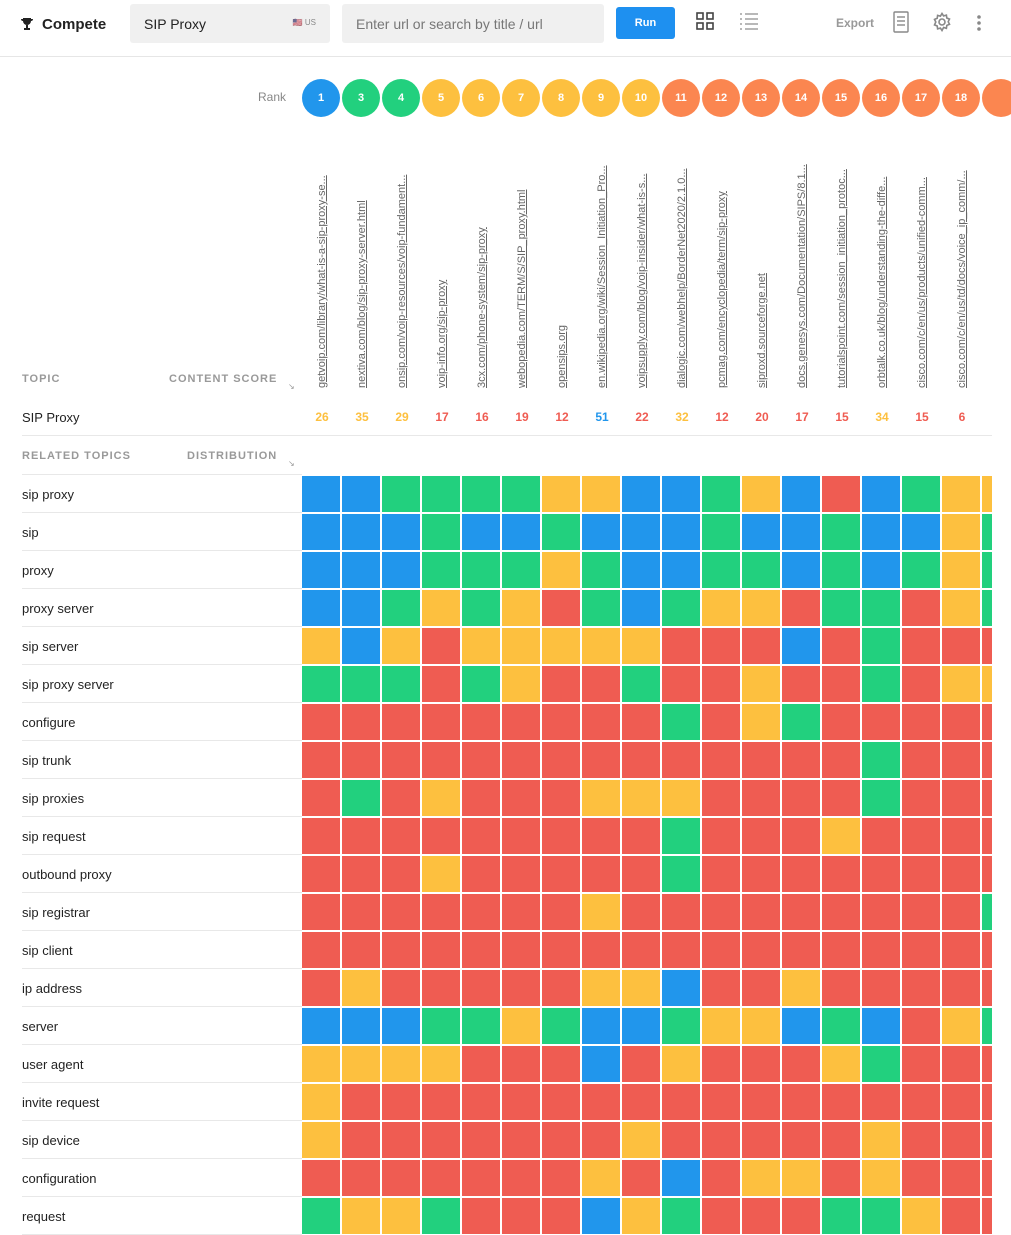 The width and height of the screenshot is (1011, 1235). Describe the element at coordinates (230, 23) in the screenshot. I see `topic-input: SIP Proxy 🇺🇸 US` at that location.